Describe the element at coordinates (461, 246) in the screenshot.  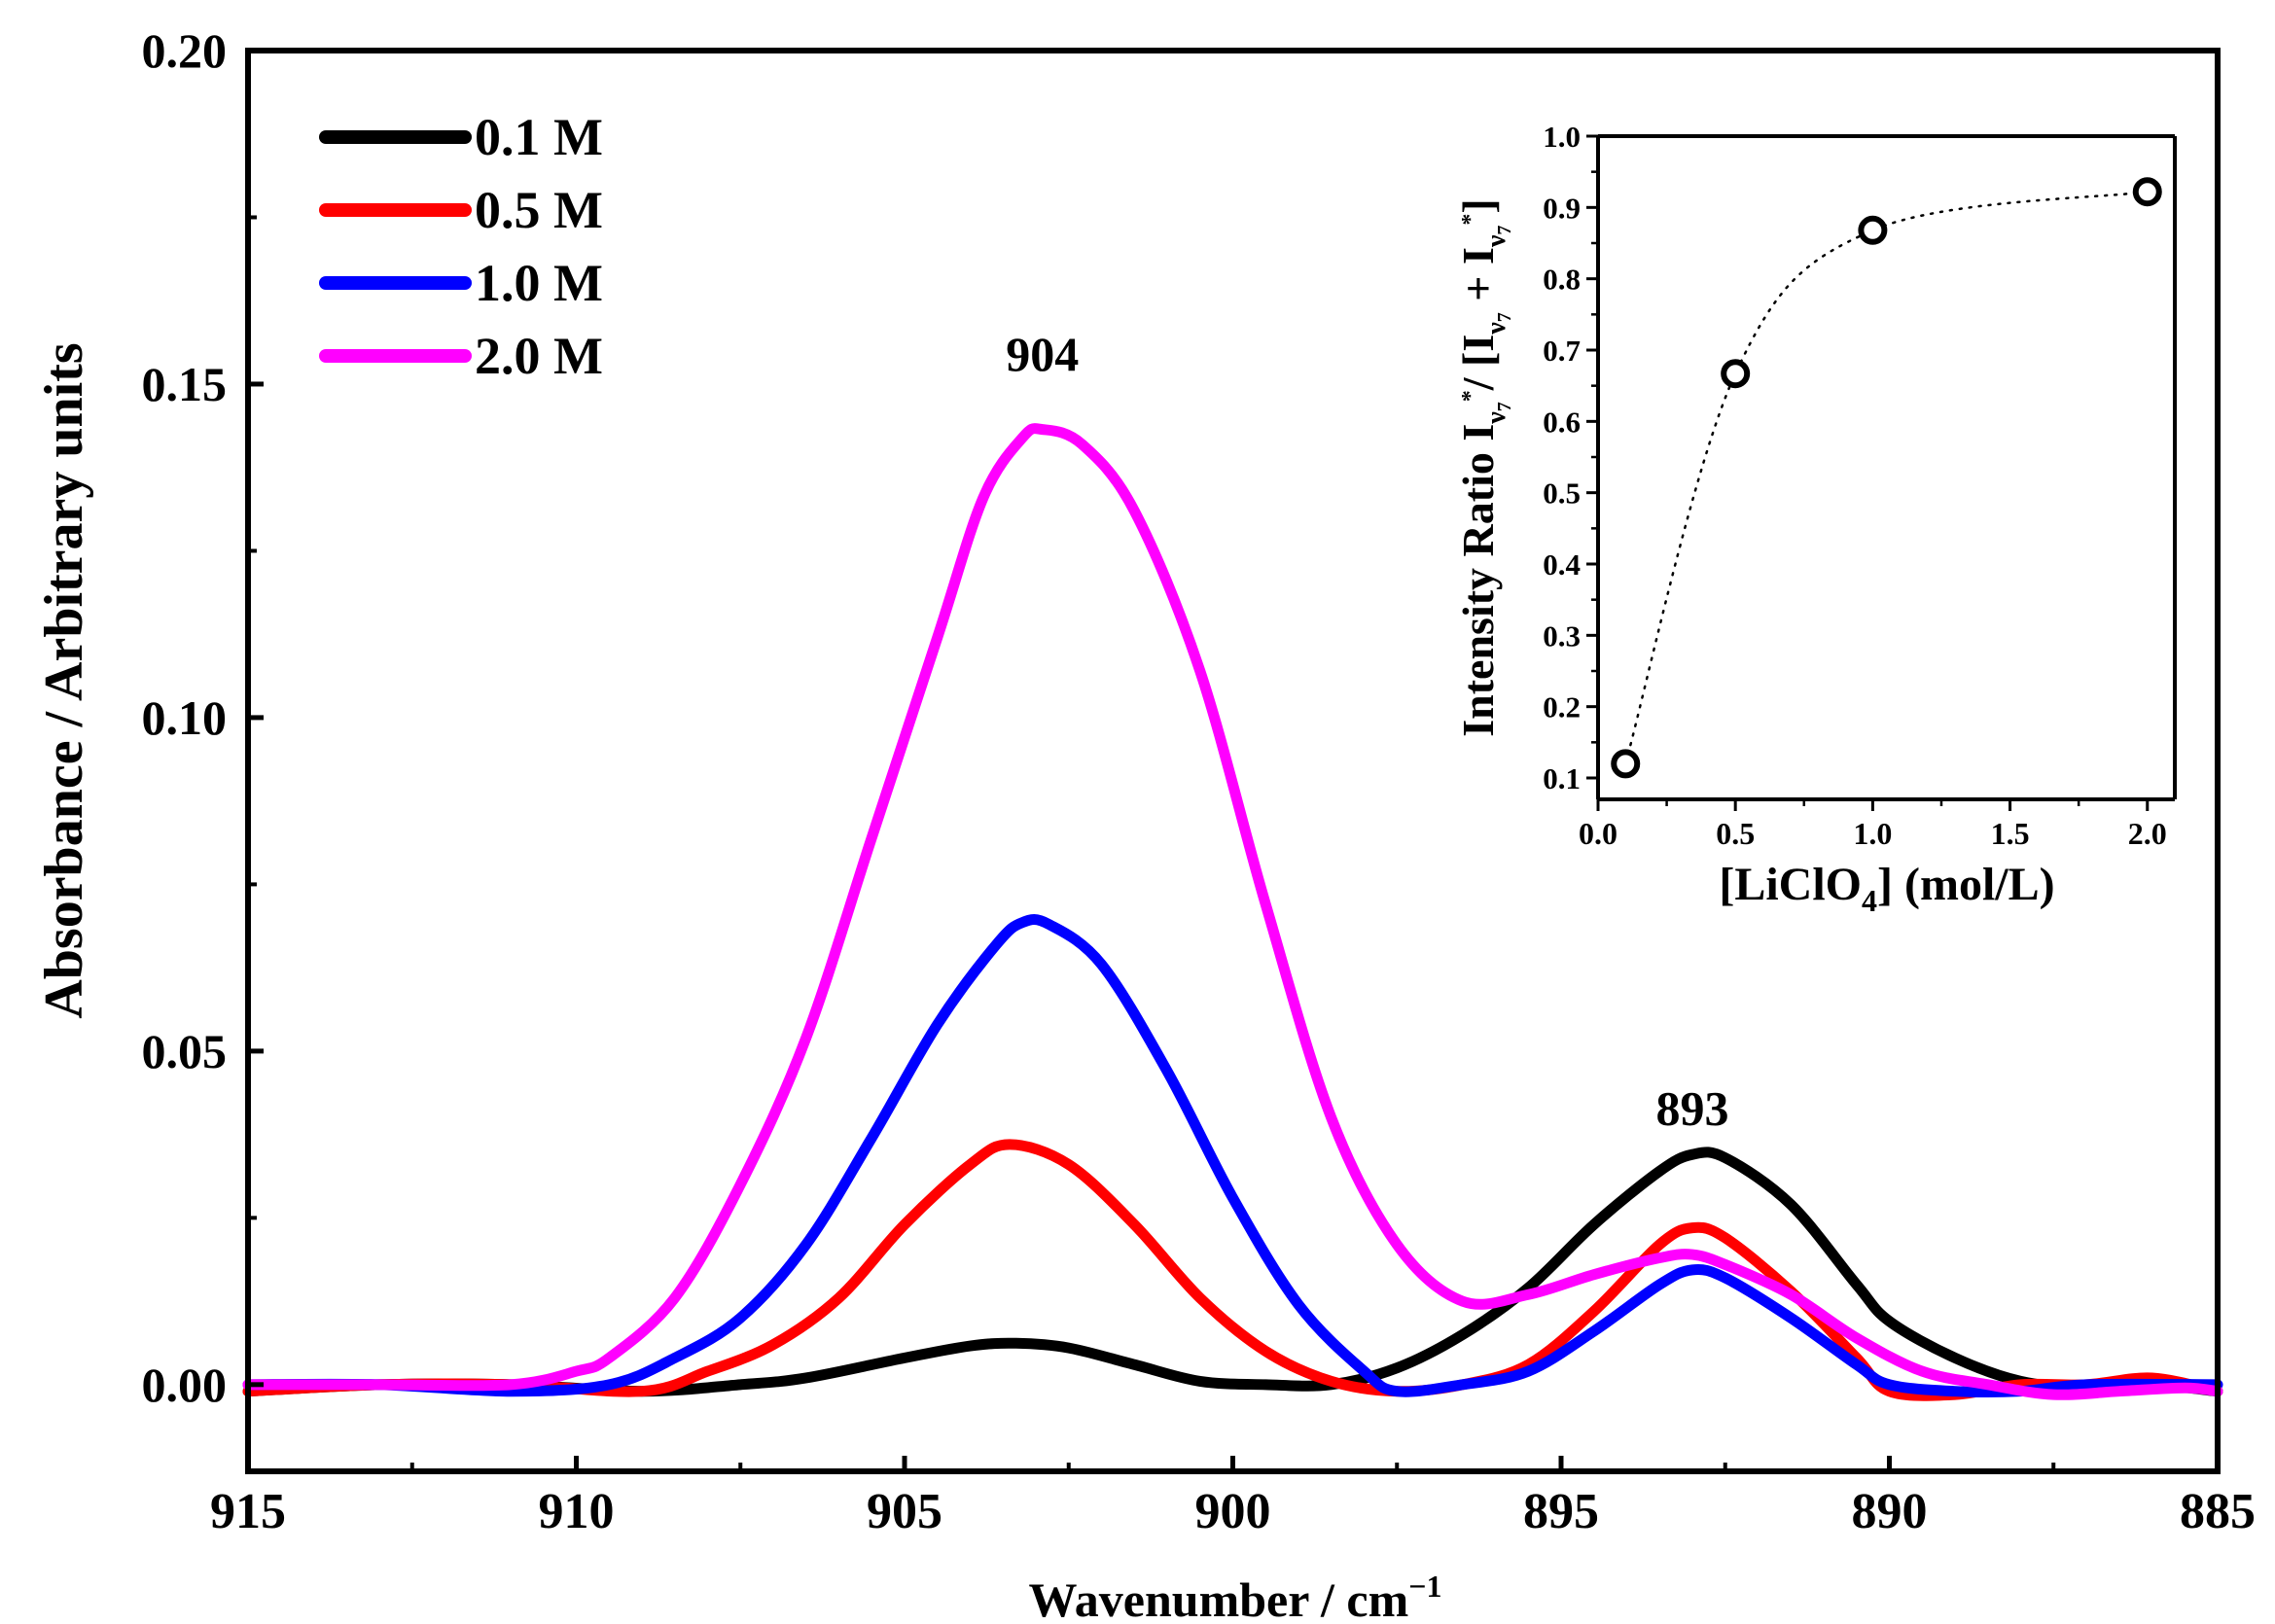
I see `main-legend: 0.1 M 0.5 M 1.0 M 2.0 M` at that location.